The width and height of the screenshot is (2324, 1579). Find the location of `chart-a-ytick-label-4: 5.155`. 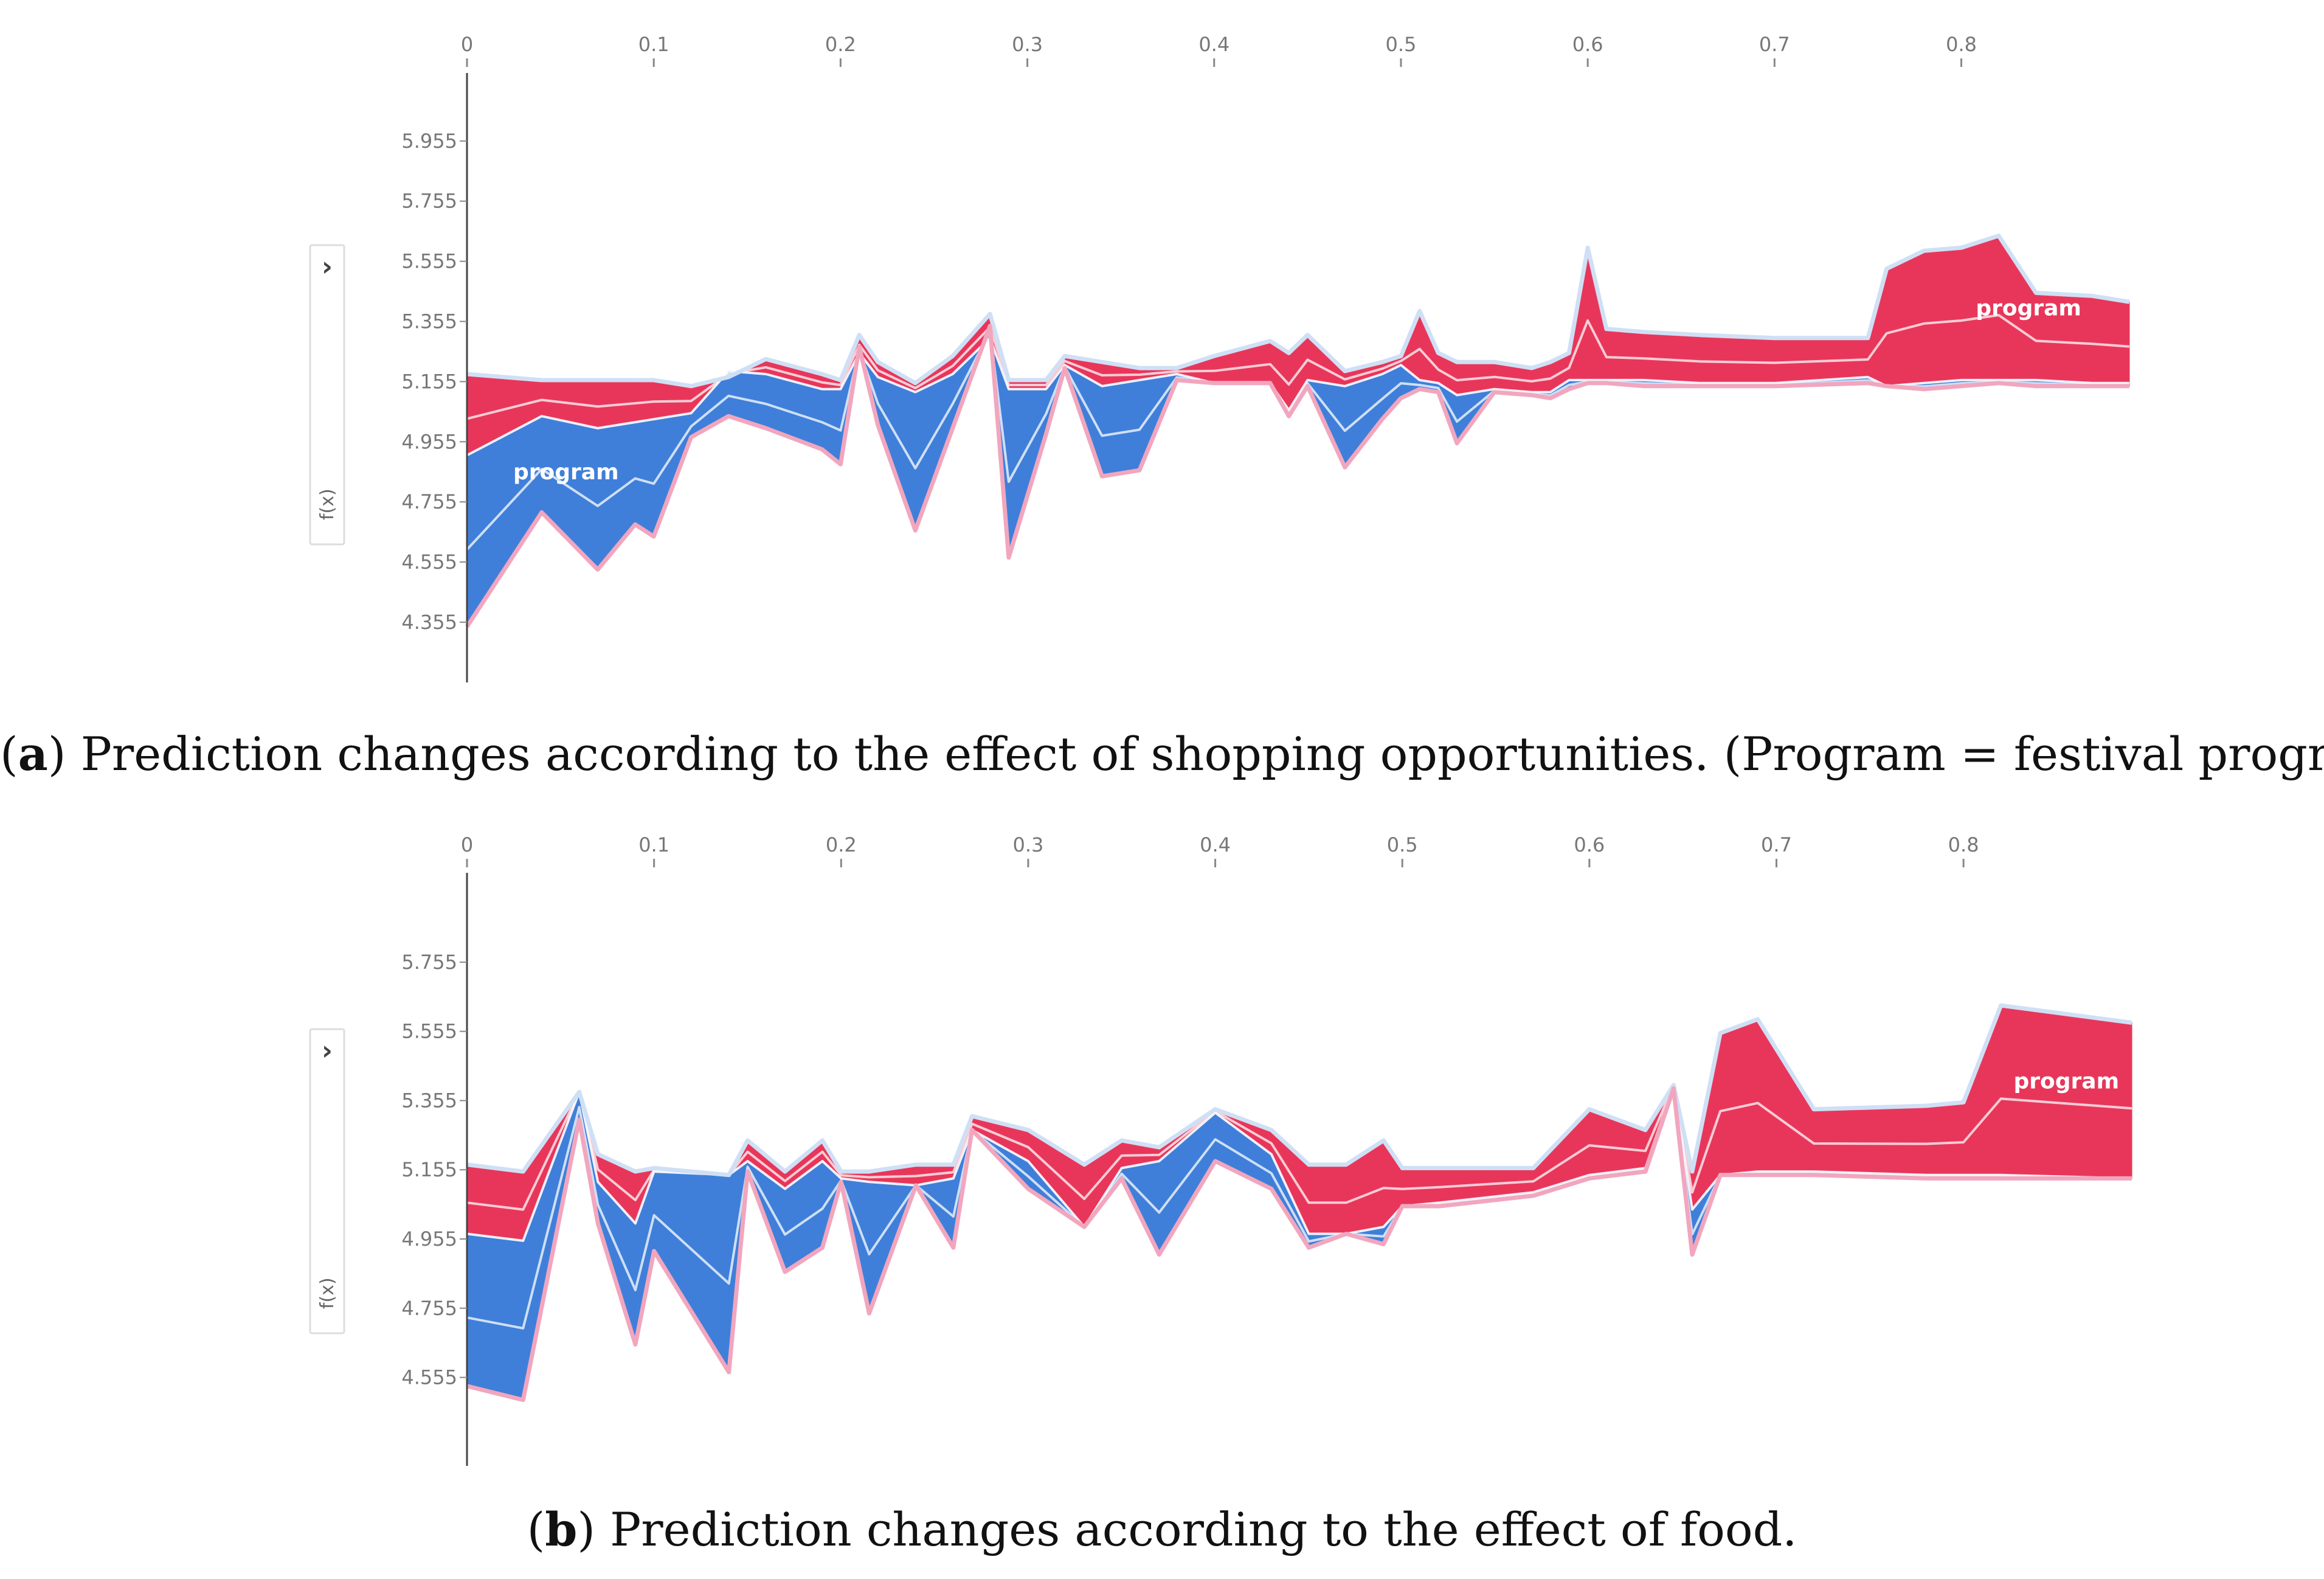

chart-a-ytick-label-4: 5.155 is located at coordinates (429, 382).